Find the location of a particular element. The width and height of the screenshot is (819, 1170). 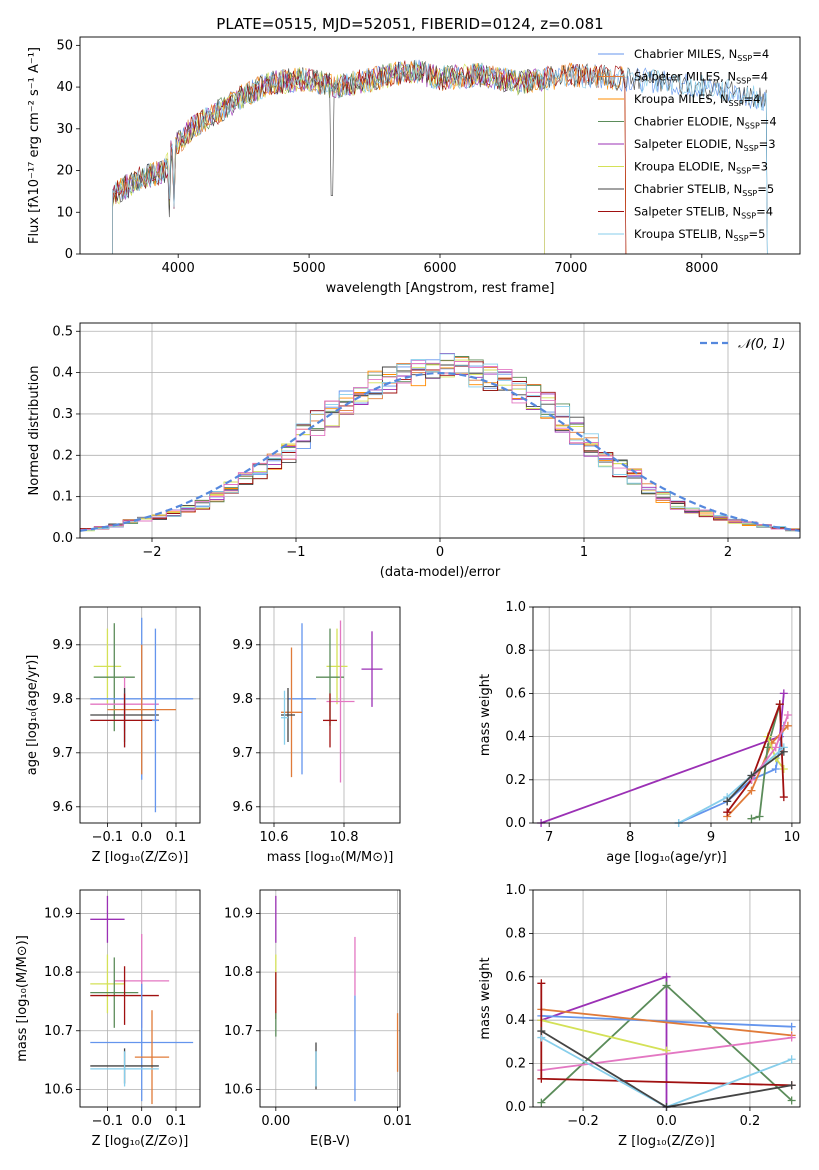

legend-tail: =5 is located at coordinates (757, 234).